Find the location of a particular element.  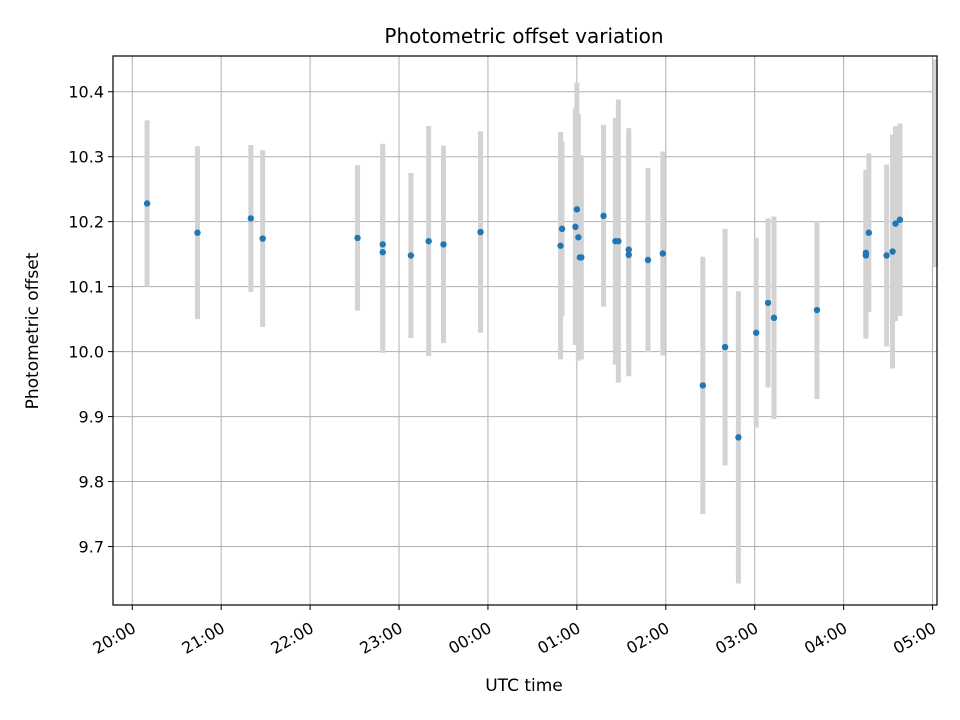

y-tick-label: 9.8 is located at coordinates (91, 482).